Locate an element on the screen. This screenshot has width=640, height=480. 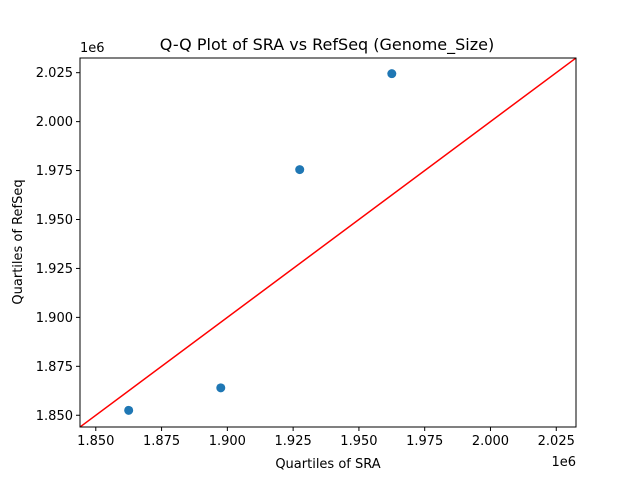
y-axis: 1.850 1.875 1.900 1.925 1.950 1.975 2.000 2.025 is located at coordinates (58, 245).